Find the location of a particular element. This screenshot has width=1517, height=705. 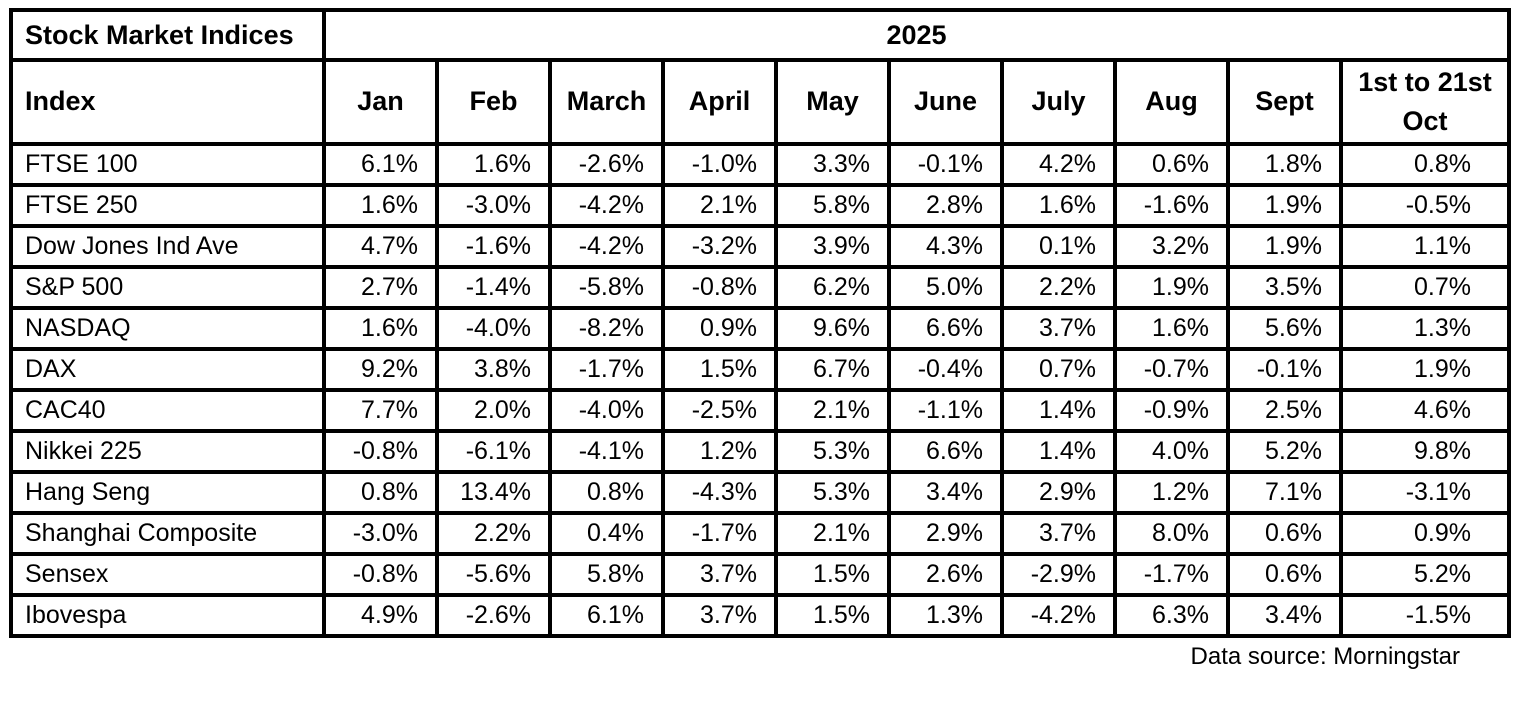

value-cell: -5.6% is located at coordinates (493, 574).